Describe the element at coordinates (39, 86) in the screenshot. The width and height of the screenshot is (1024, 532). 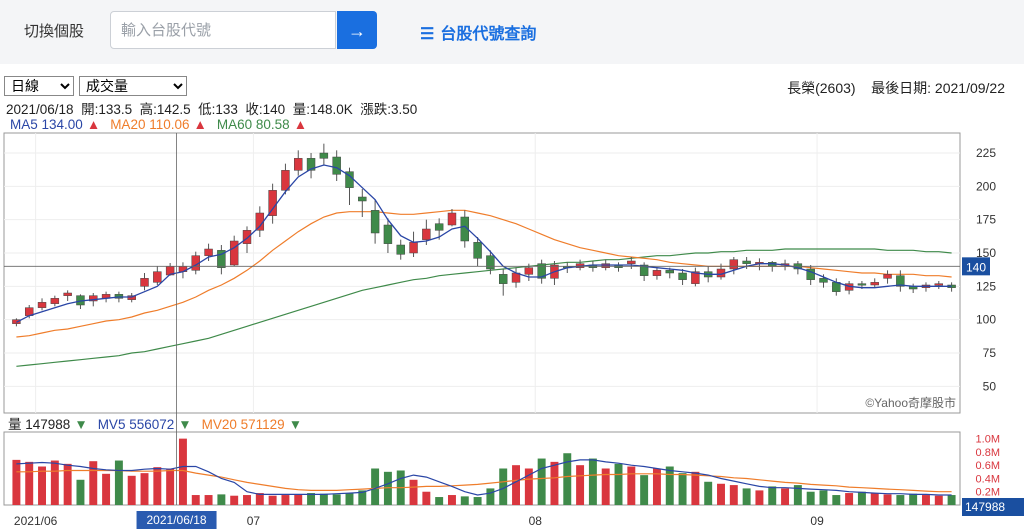
I see `period-select: 日線` at that location.